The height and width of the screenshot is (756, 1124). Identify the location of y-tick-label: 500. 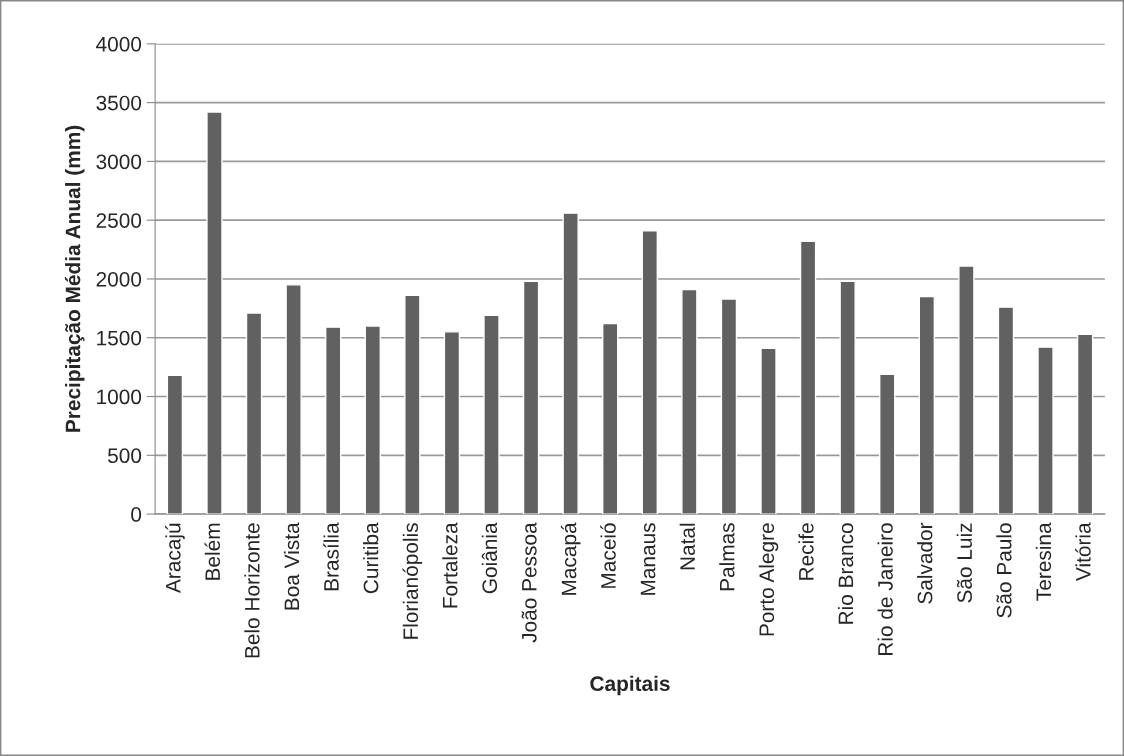
(125, 456).